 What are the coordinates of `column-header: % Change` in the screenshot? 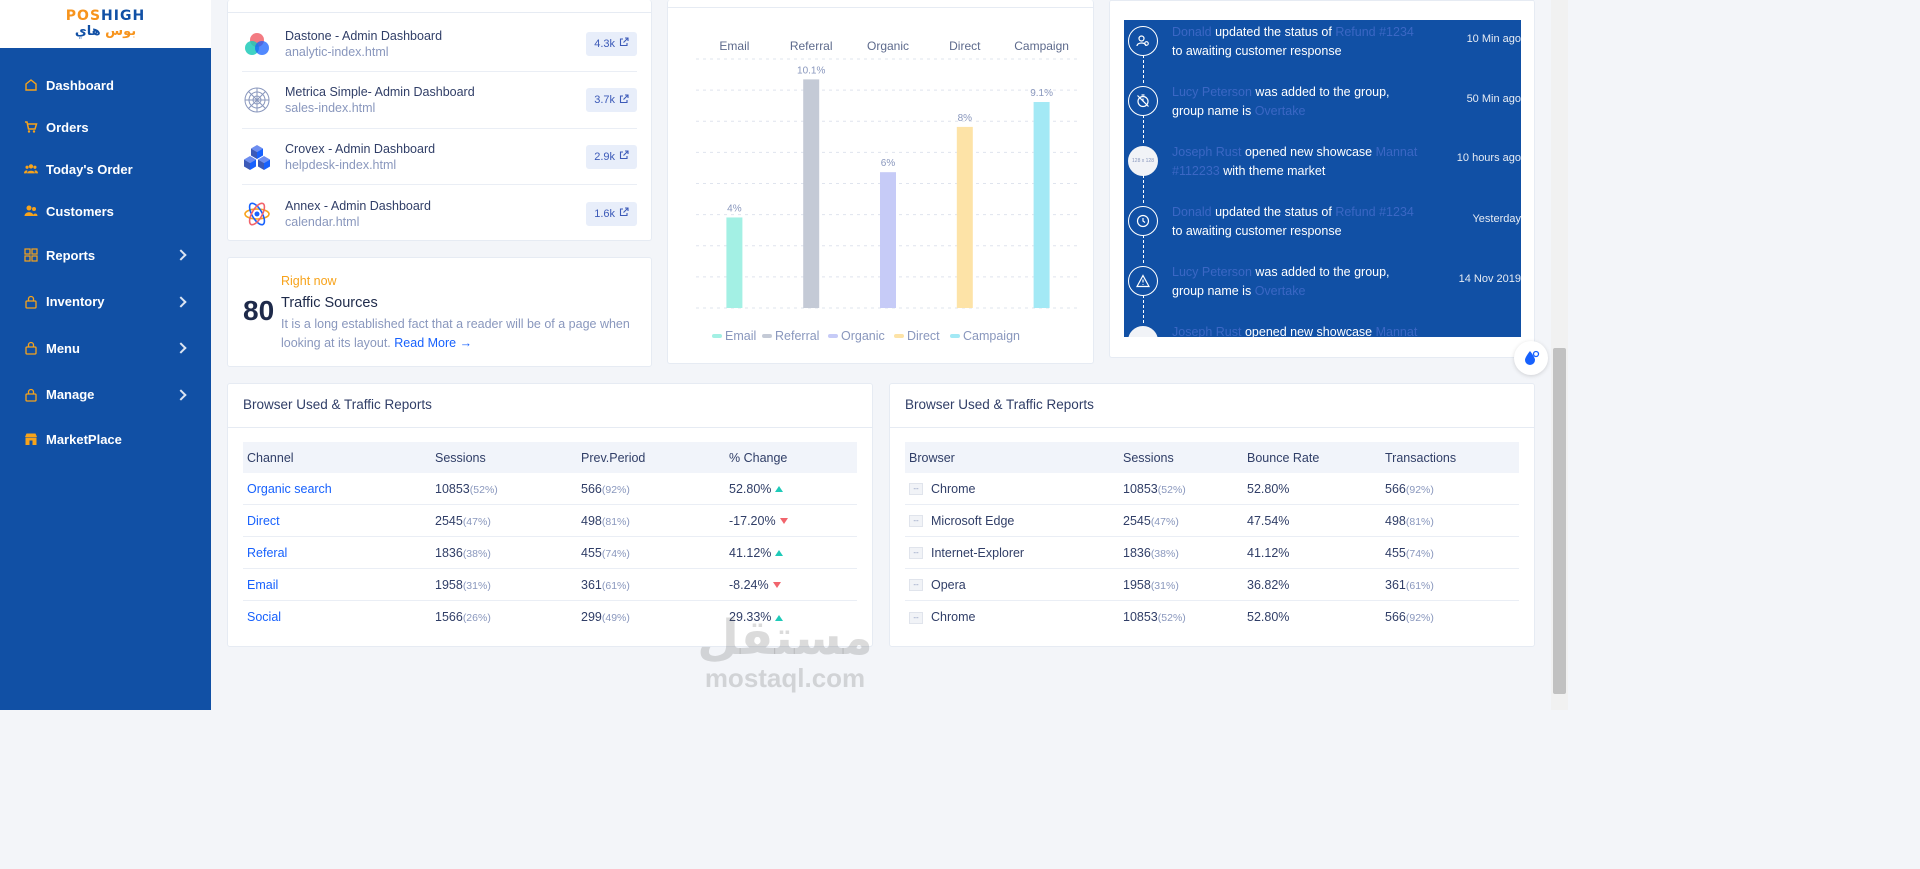 It's located at (758, 457).